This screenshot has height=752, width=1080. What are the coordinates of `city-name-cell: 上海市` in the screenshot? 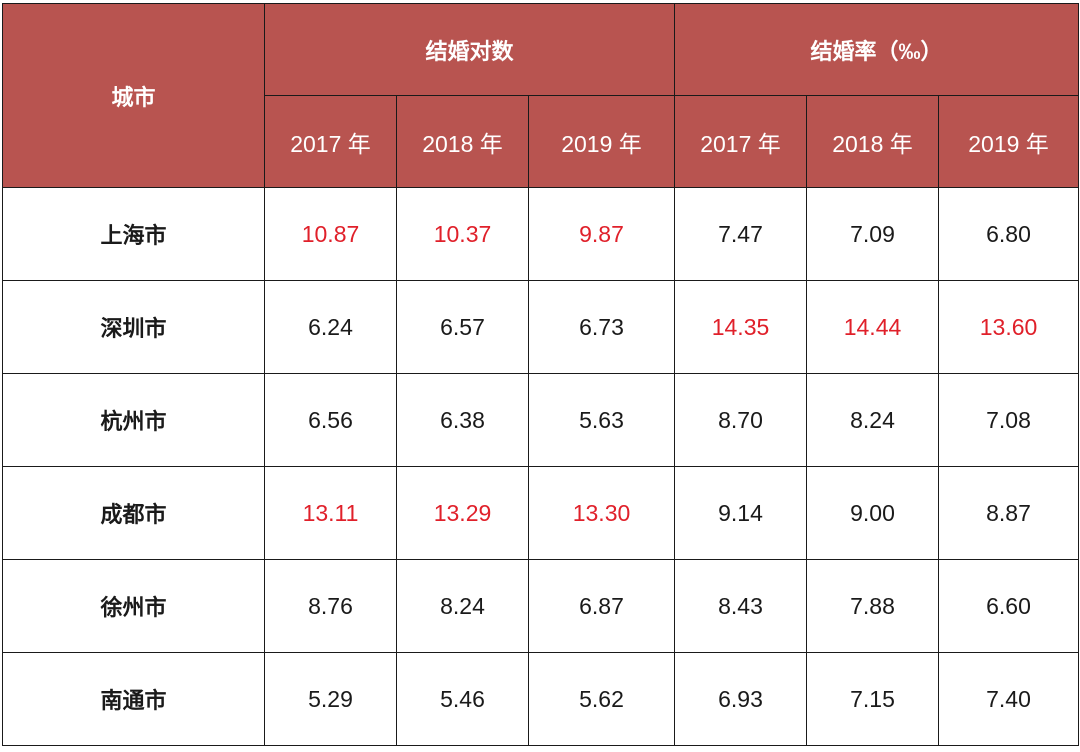 It's located at (133, 234).